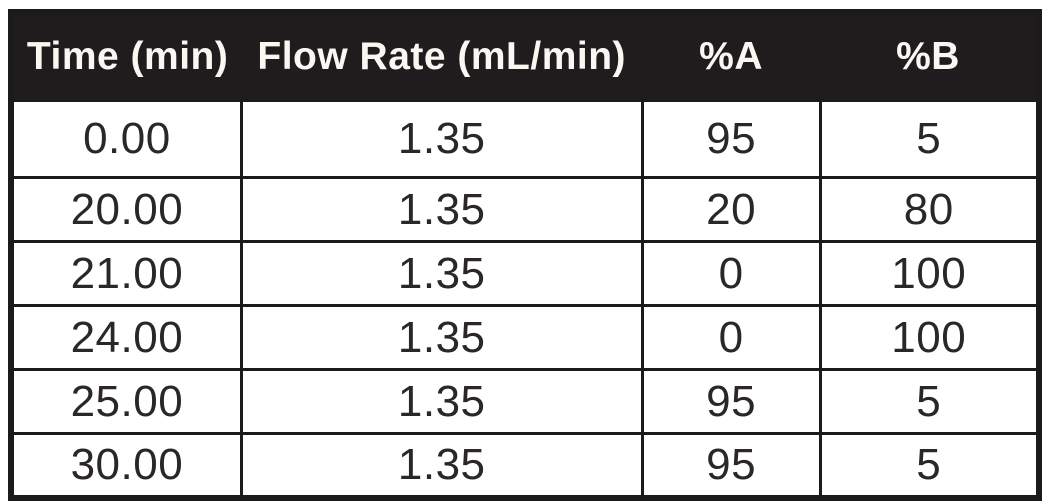  I want to click on table-row: 30.00 1.35 95 5, so click(525, 465).